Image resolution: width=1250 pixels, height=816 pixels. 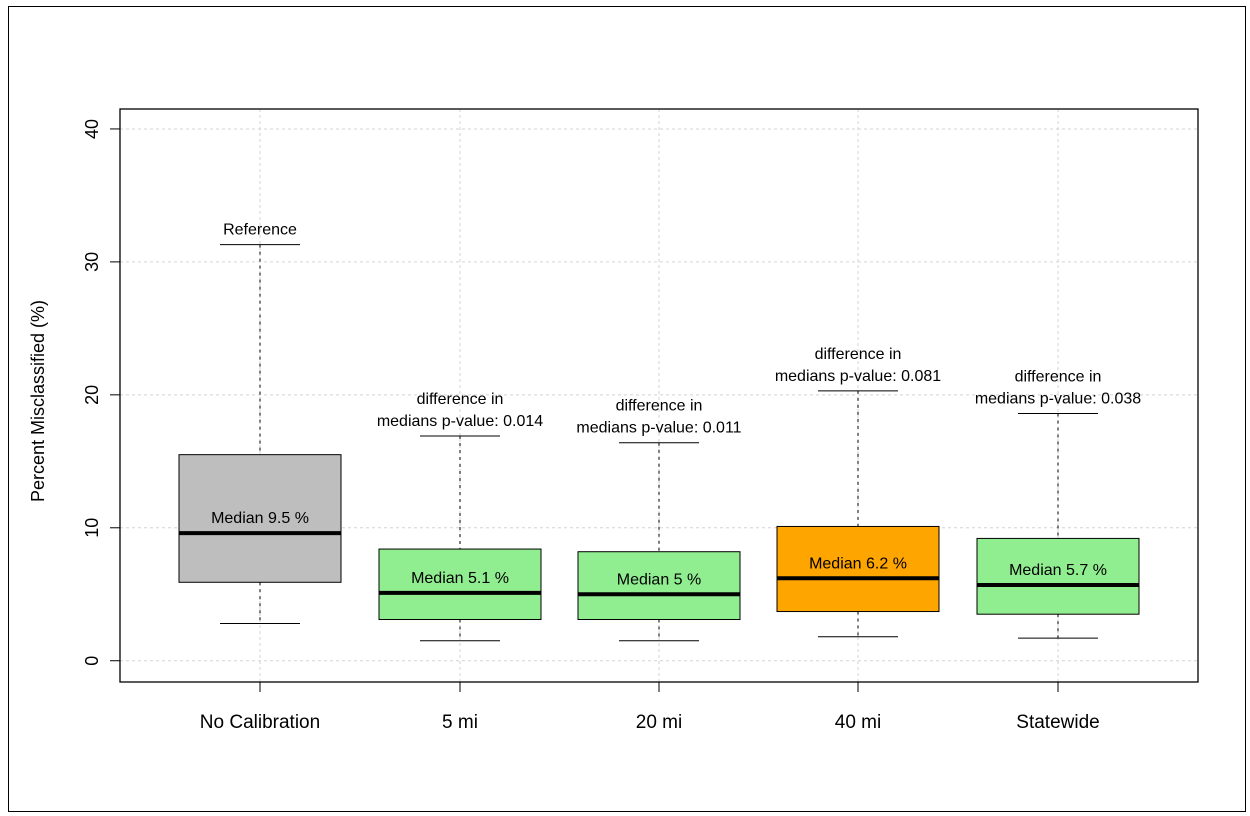 I want to click on x-tick-label: No Calibration, so click(x=260, y=722).